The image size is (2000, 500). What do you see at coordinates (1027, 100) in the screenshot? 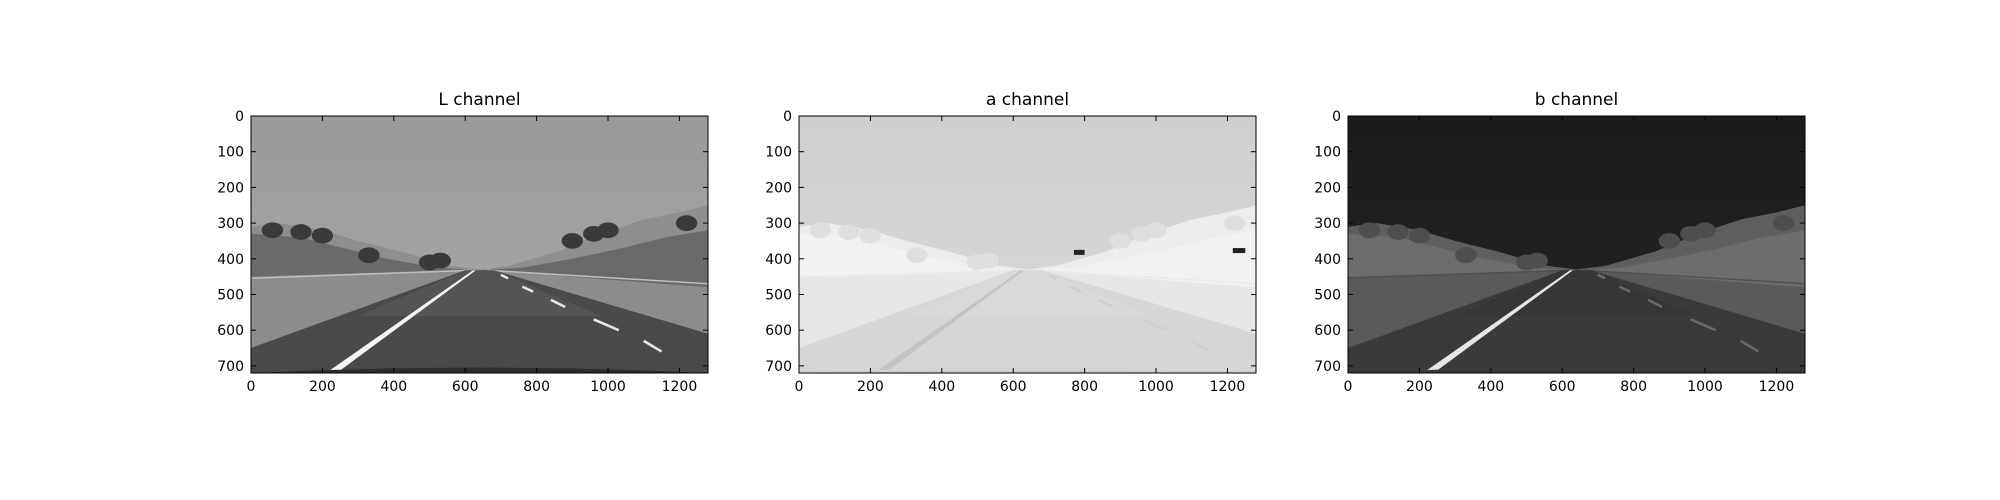
I see `panel-title: a channel` at bounding box center [1027, 100].